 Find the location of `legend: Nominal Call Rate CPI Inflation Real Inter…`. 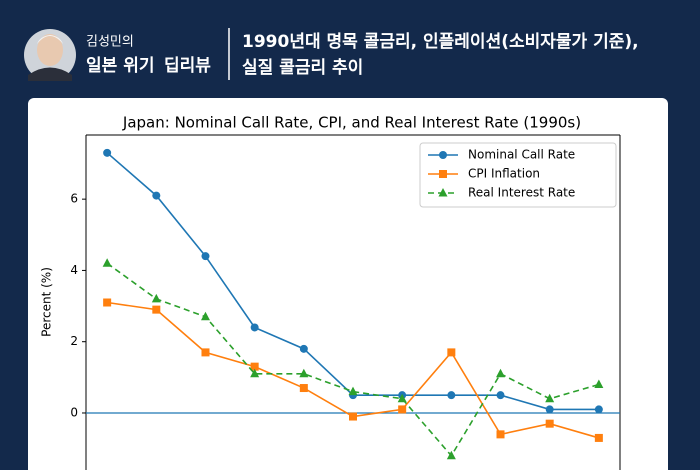

legend: Nominal Call Rate CPI Inflation Real Inter… is located at coordinates (518, 175).